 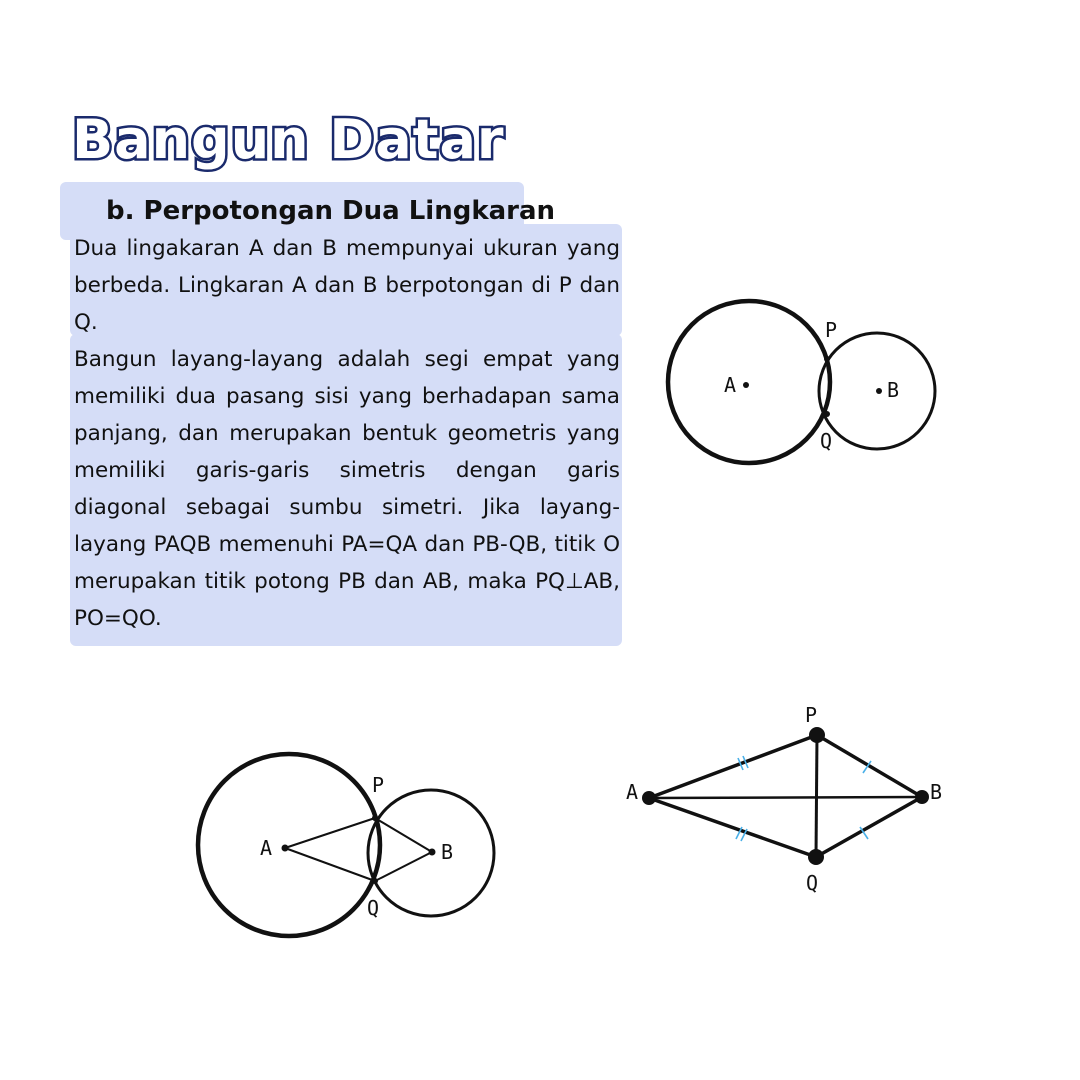 I want to click on vertex-b-dot, so click(x=922, y=797).